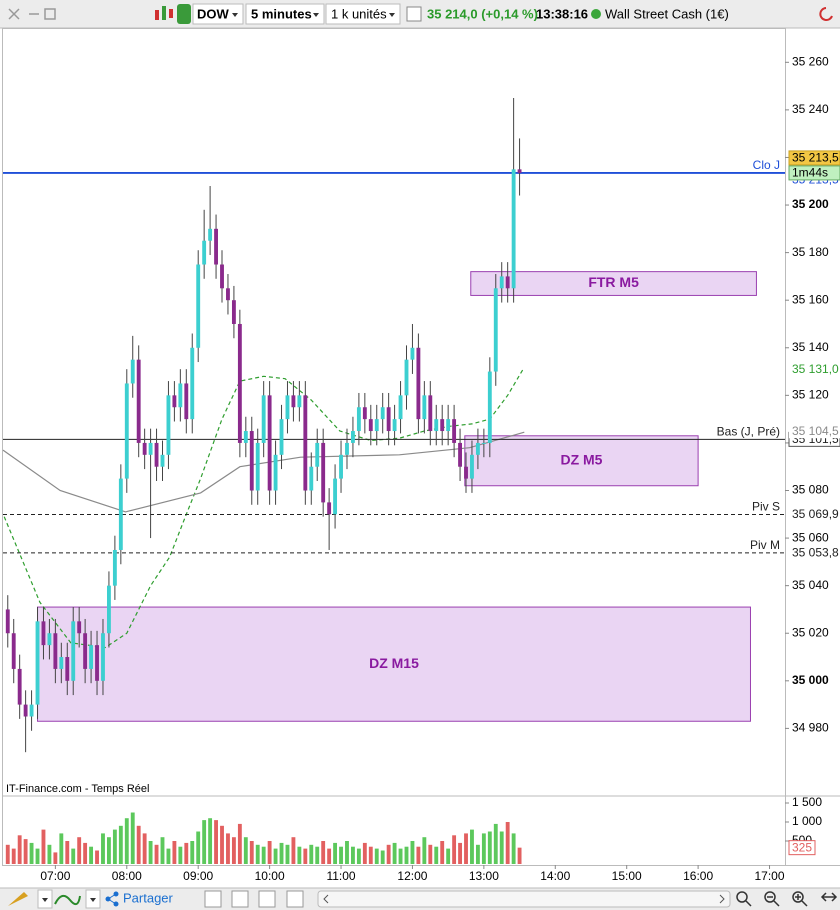 Image resolution: width=840 pixels, height=910 pixels. Describe the element at coordinates (627, 876) in the screenshot. I see `x-tick-label: 15:00` at that location.